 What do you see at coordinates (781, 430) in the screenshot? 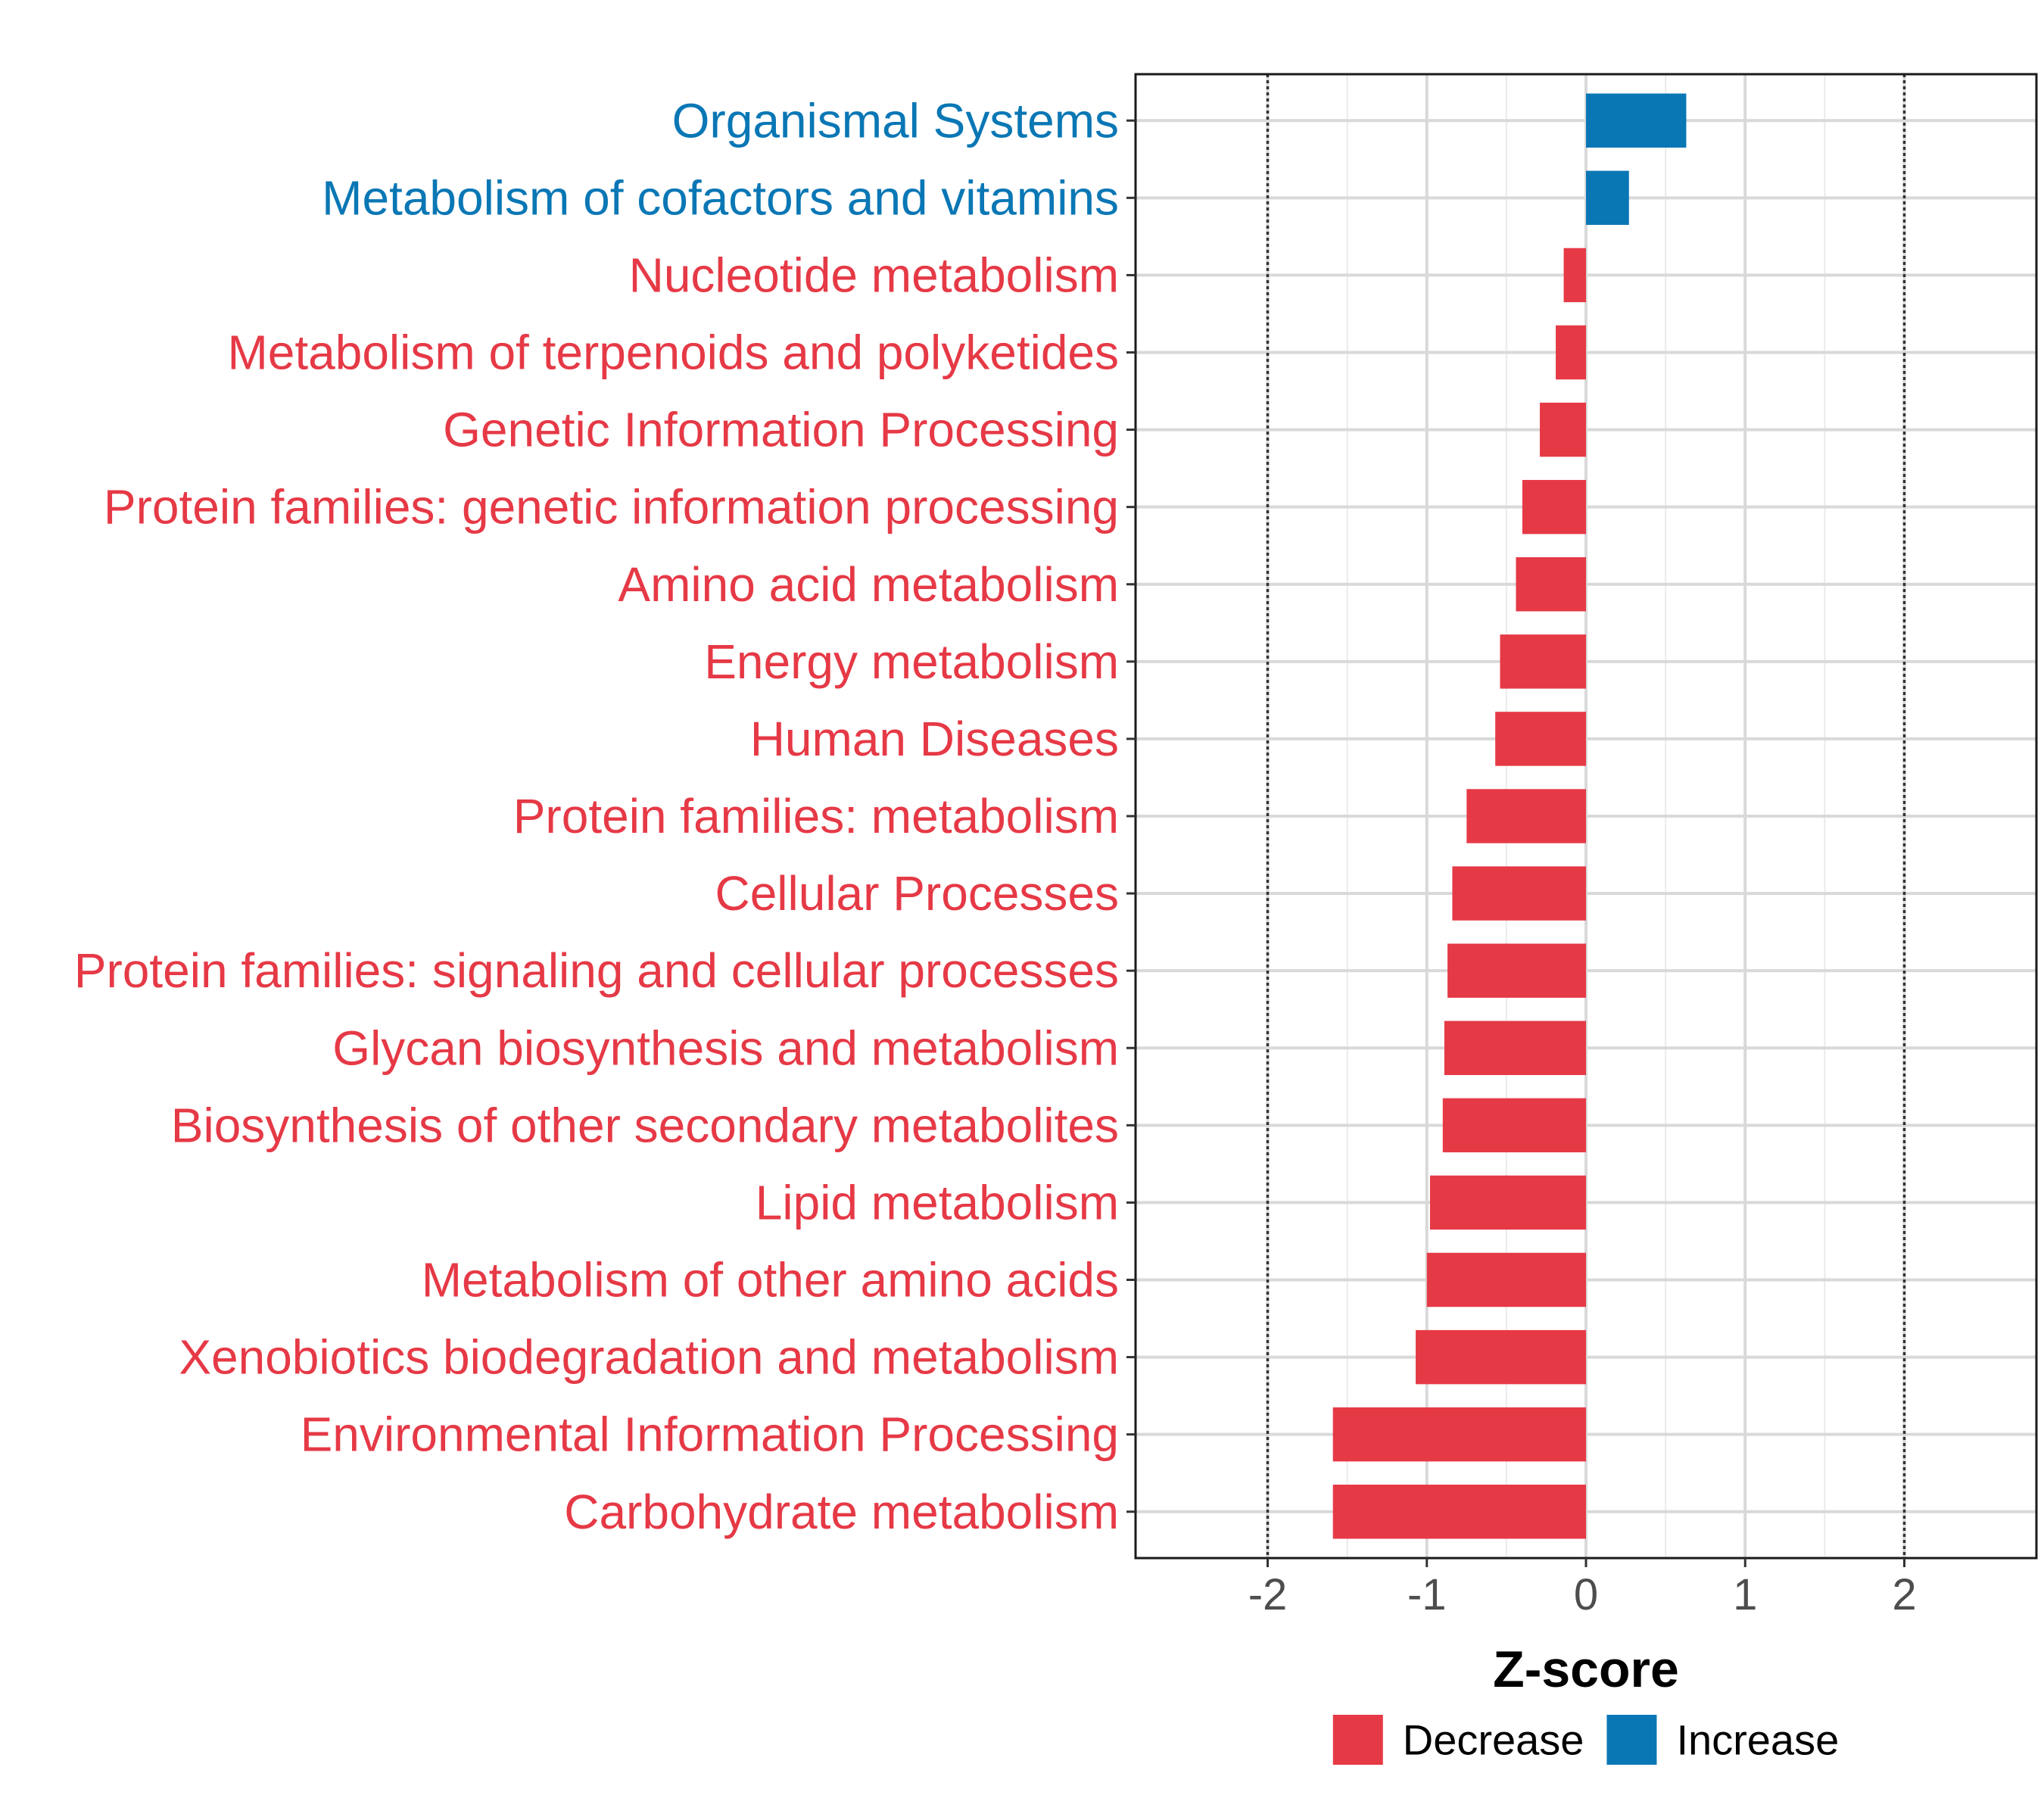
I see `category-label: Genetic Information Processing` at bounding box center [781, 430].